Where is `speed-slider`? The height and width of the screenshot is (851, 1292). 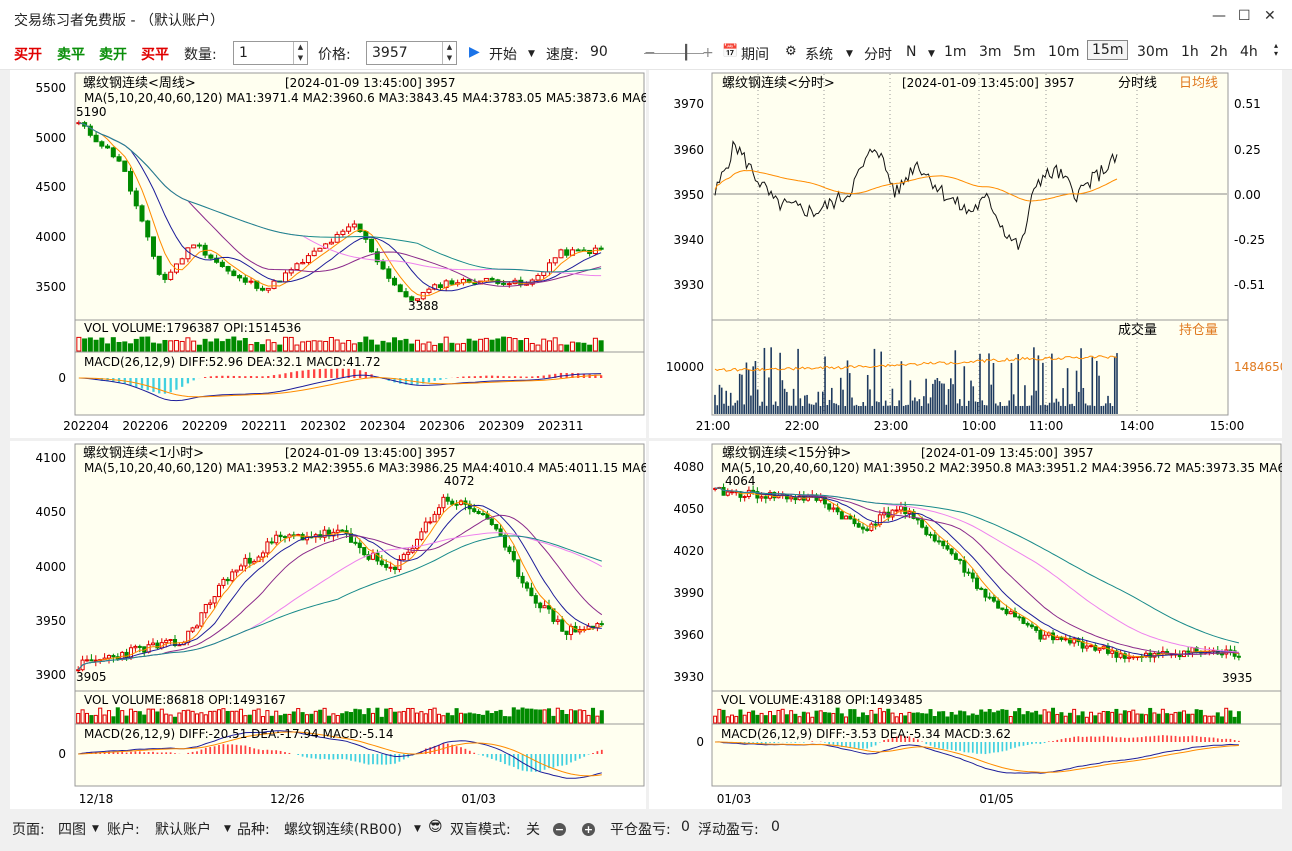
speed-slider is located at coordinates (674, 53).